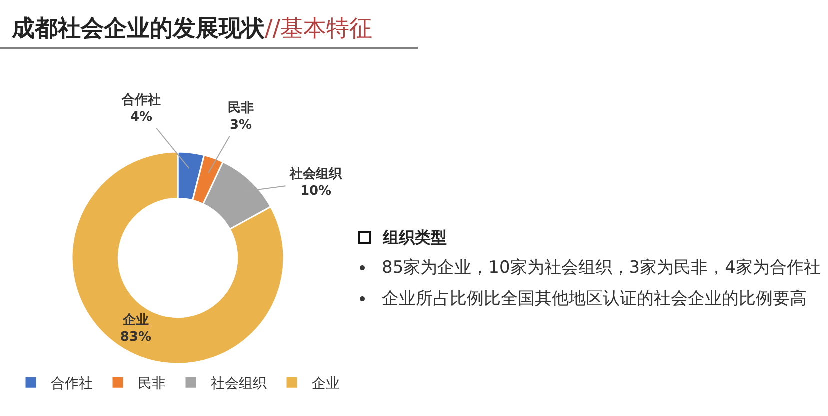  Describe the element at coordinates (136, 338) in the screenshot. I see `data-label: 83%` at that location.